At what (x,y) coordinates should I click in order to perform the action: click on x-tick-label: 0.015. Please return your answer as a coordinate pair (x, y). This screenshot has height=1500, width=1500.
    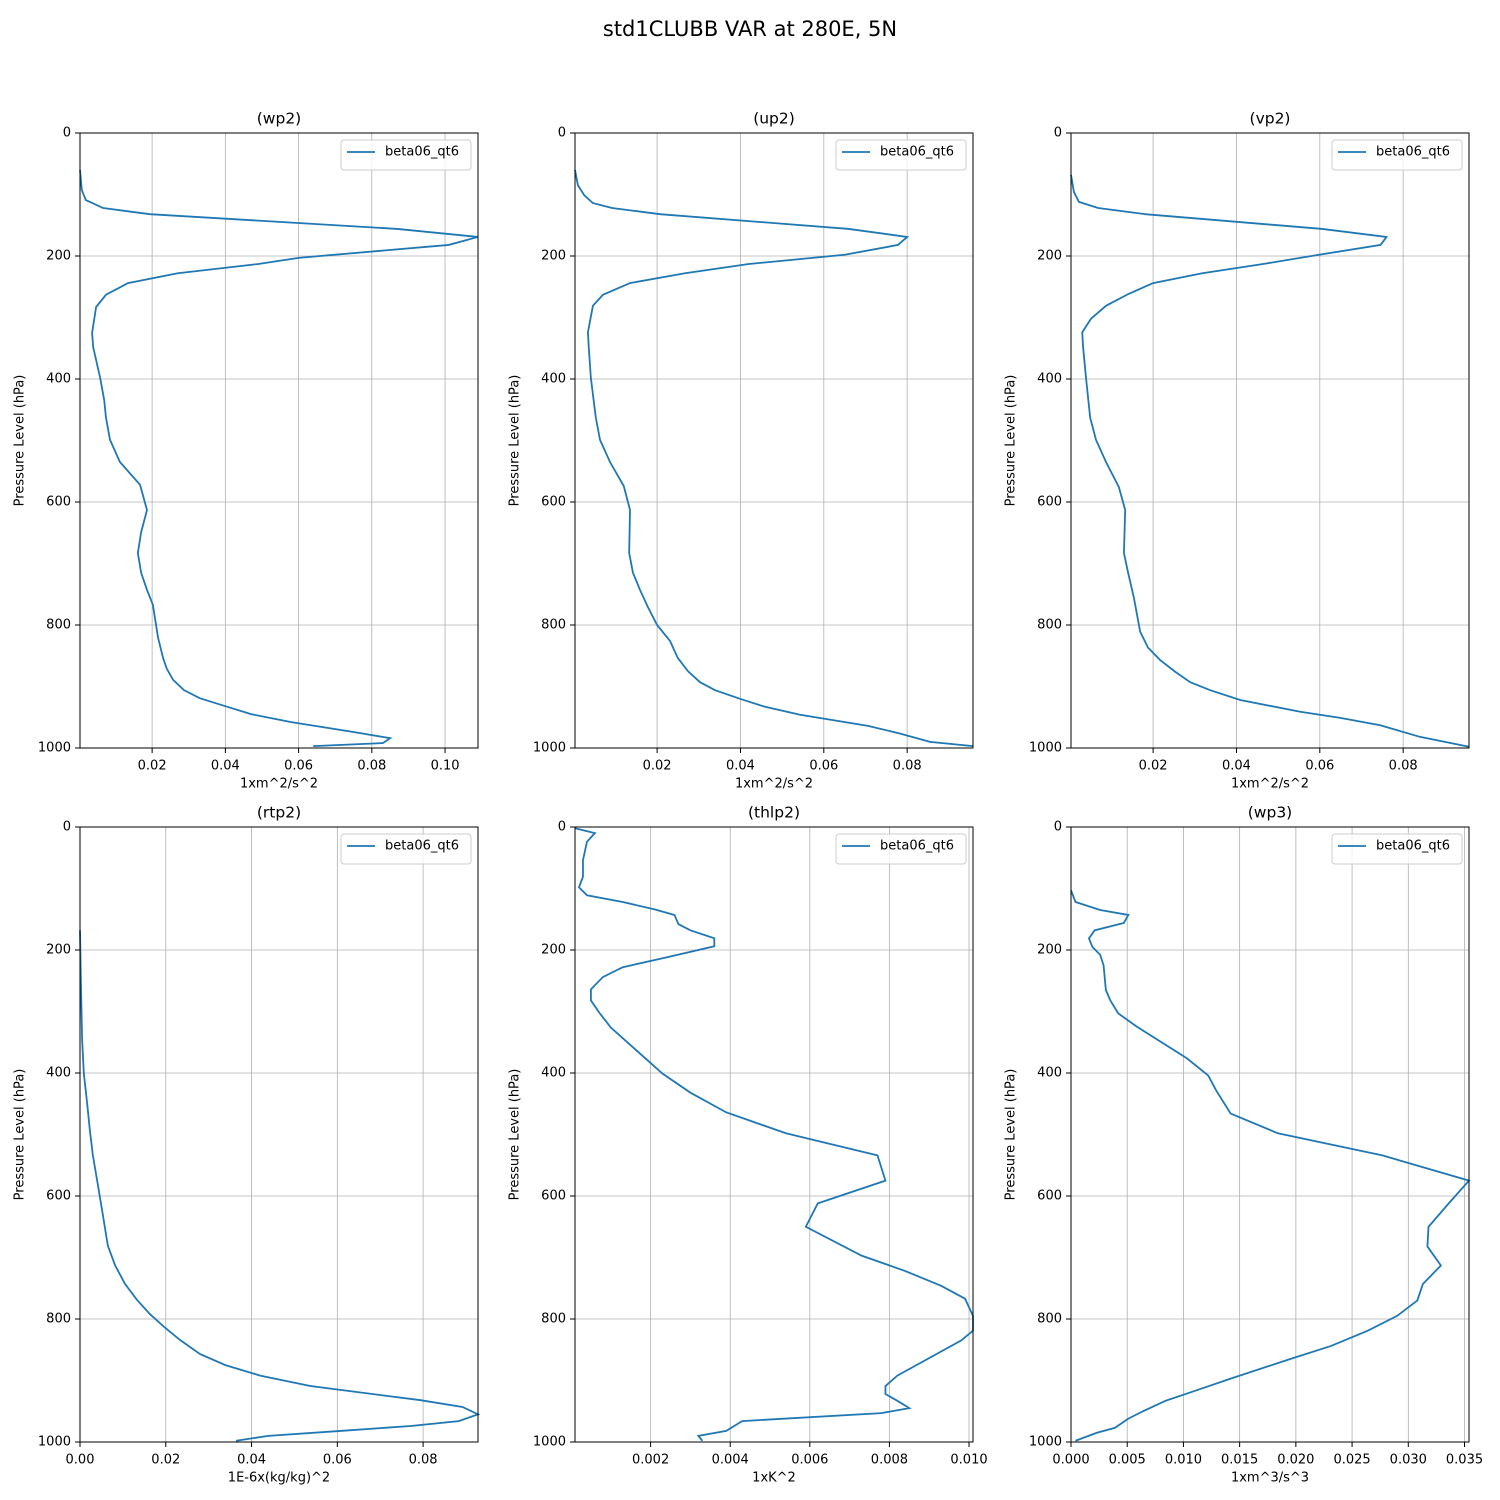
    Looking at the image, I should click on (1239, 1460).